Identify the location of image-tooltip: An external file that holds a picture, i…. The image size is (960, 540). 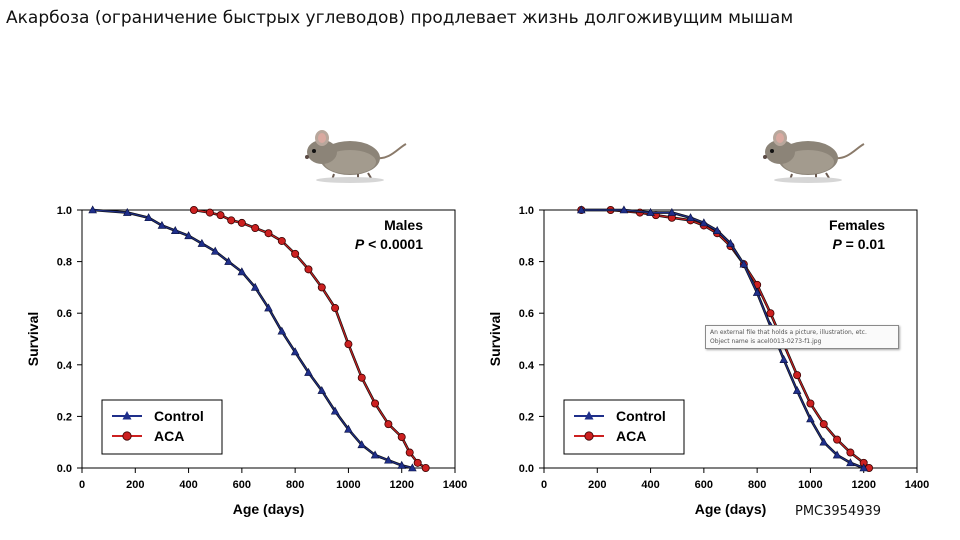
(802, 337).